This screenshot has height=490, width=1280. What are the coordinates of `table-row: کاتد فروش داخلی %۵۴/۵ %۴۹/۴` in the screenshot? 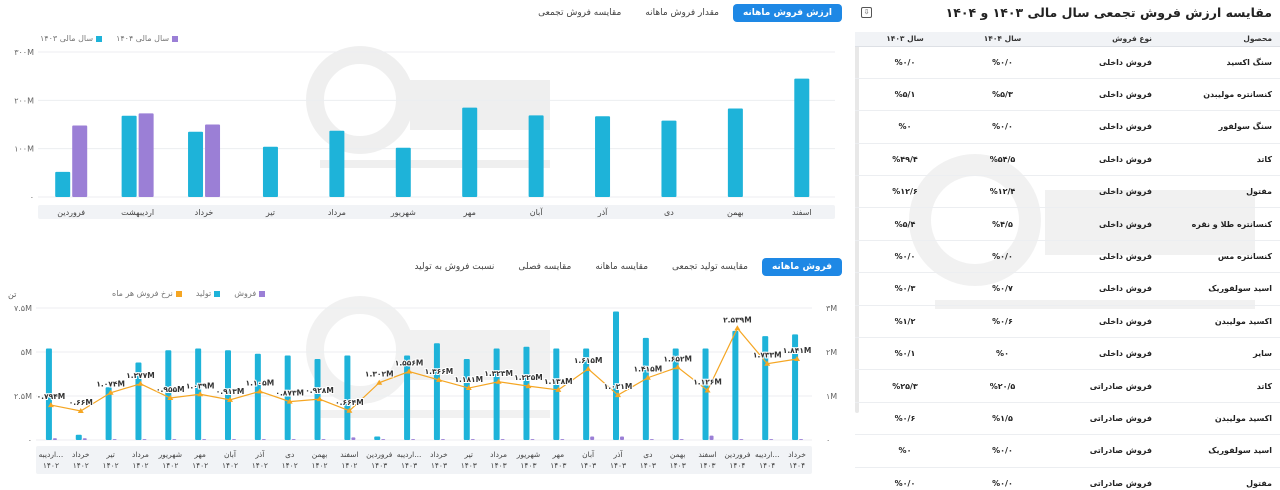 It's located at (1067, 160).